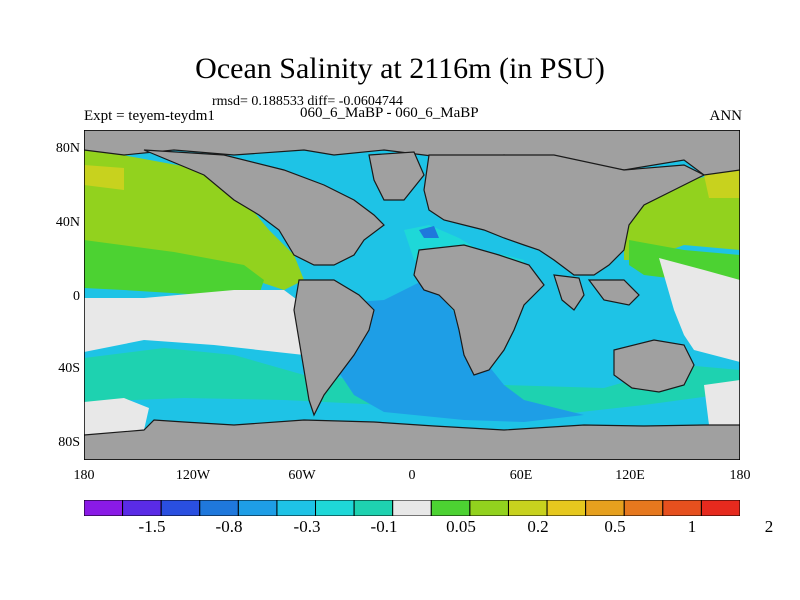 Image resolution: width=800 pixels, height=600 pixels. Describe the element at coordinates (384, 526) in the screenshot. I see `colorbar-label: -0.1` at that location.